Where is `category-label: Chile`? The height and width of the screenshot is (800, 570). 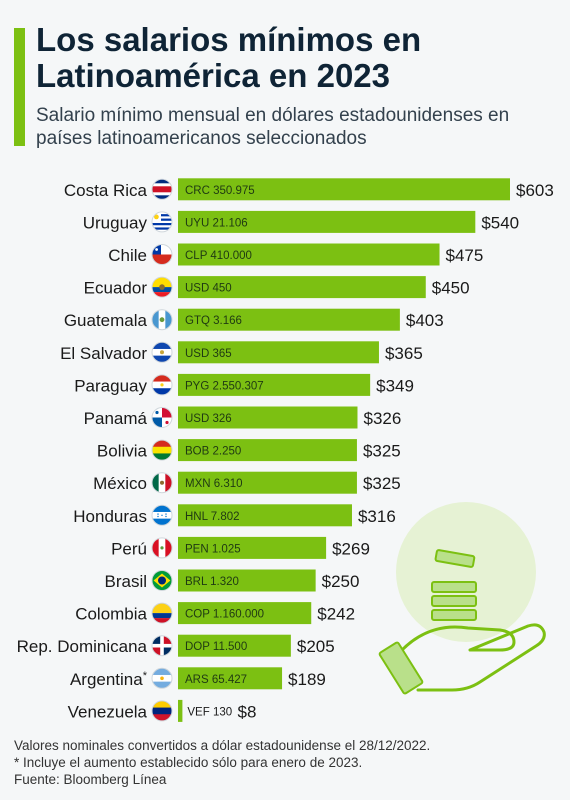 category-label: Chile is located at coordinates (127, 255).